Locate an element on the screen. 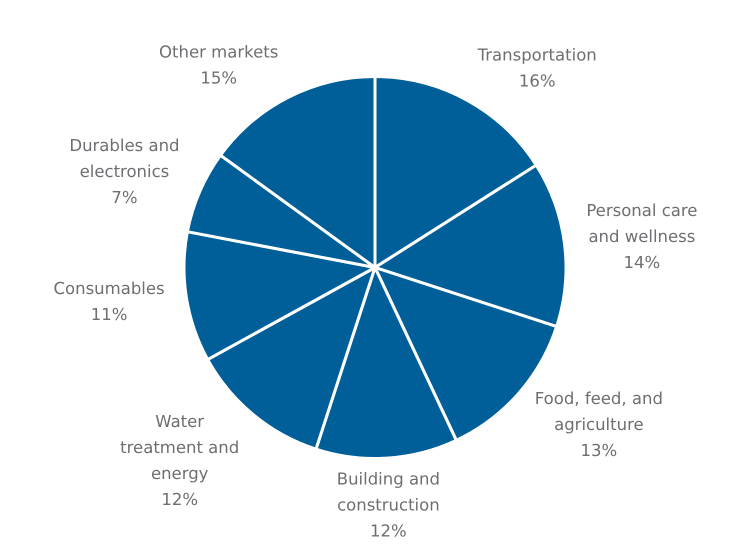  slice-label: Food, feed, and agriculture is located at coordinates (598, 411).